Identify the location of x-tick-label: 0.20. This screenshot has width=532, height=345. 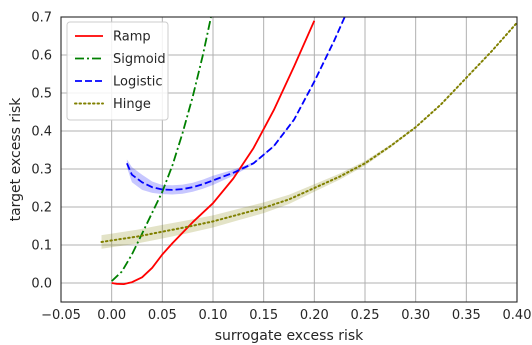
(314, 315).